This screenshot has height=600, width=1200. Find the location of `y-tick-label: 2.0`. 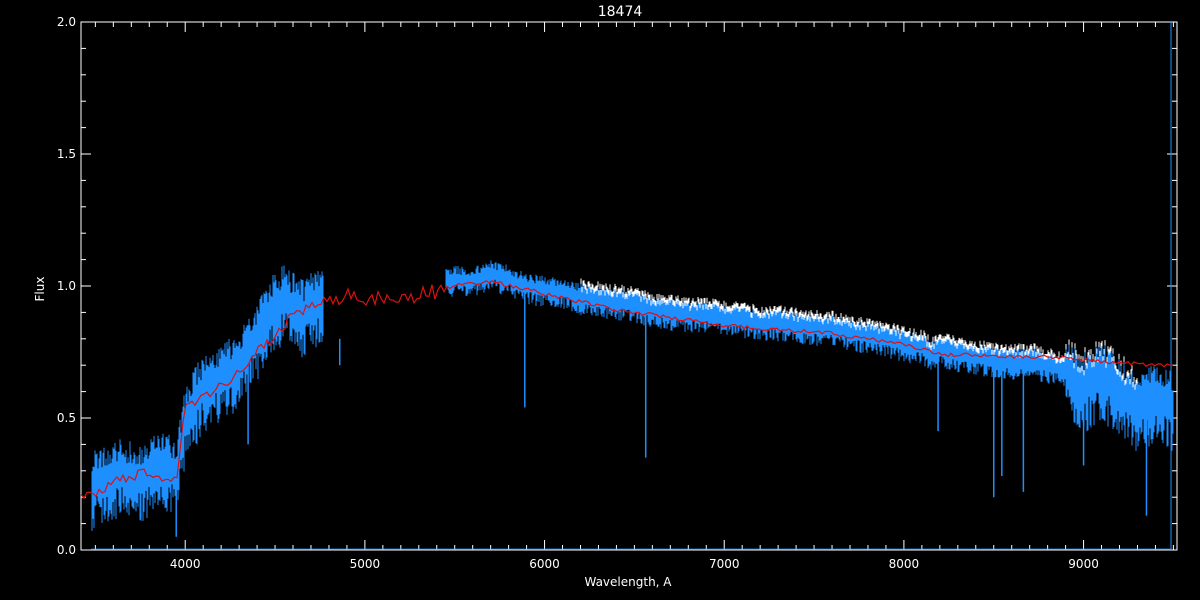

y-tick-label: 2.0 is located at coordinates (66, 22).